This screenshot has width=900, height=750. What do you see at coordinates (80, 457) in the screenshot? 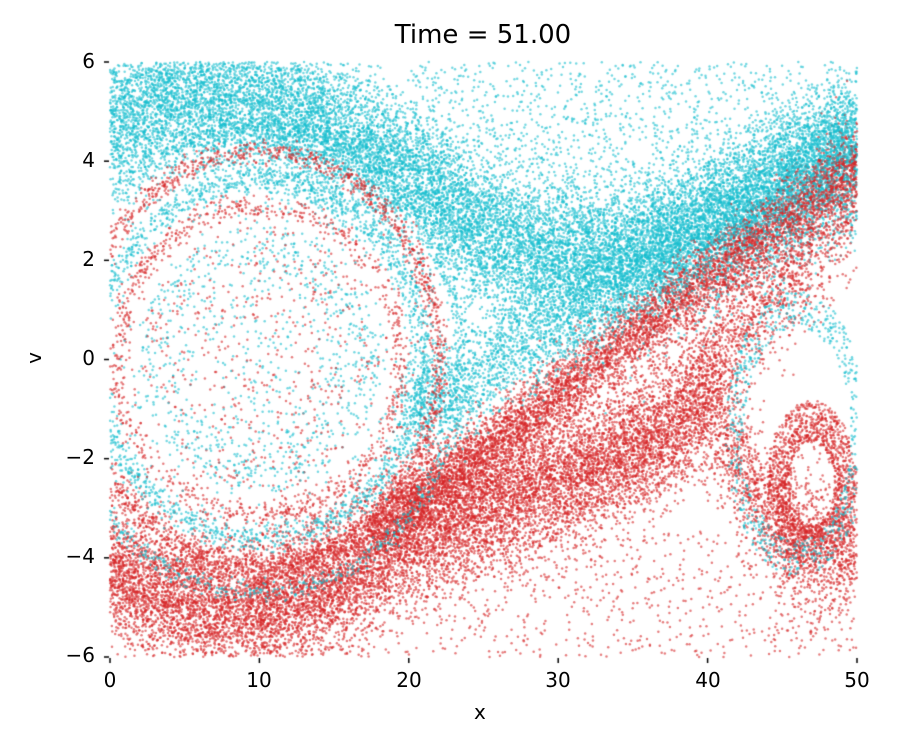
I see `y-tick-label: −2` at bounding box center [80, 457].